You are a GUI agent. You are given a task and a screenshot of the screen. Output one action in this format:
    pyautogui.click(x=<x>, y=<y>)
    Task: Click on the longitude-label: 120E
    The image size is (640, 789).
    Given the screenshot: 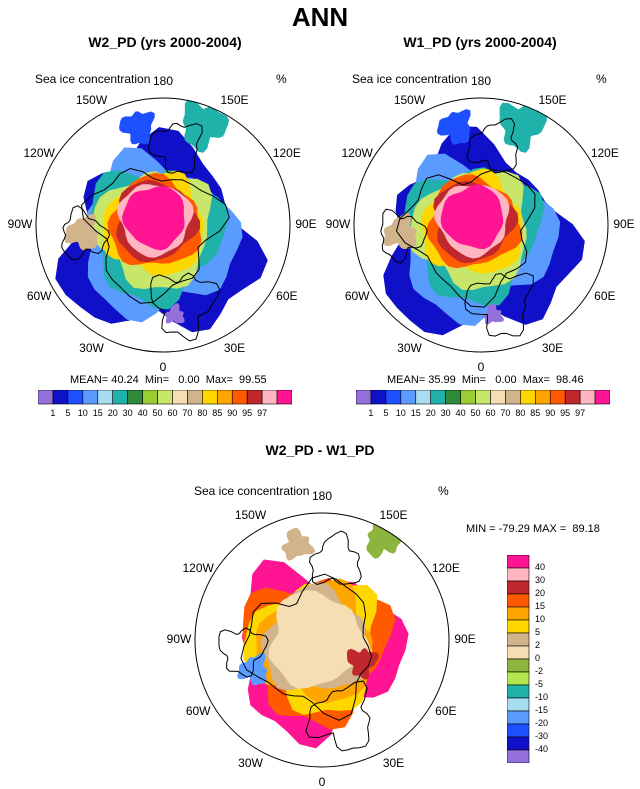 What is the action you would take?
    pyautogui.click(x=445, y=567)
    